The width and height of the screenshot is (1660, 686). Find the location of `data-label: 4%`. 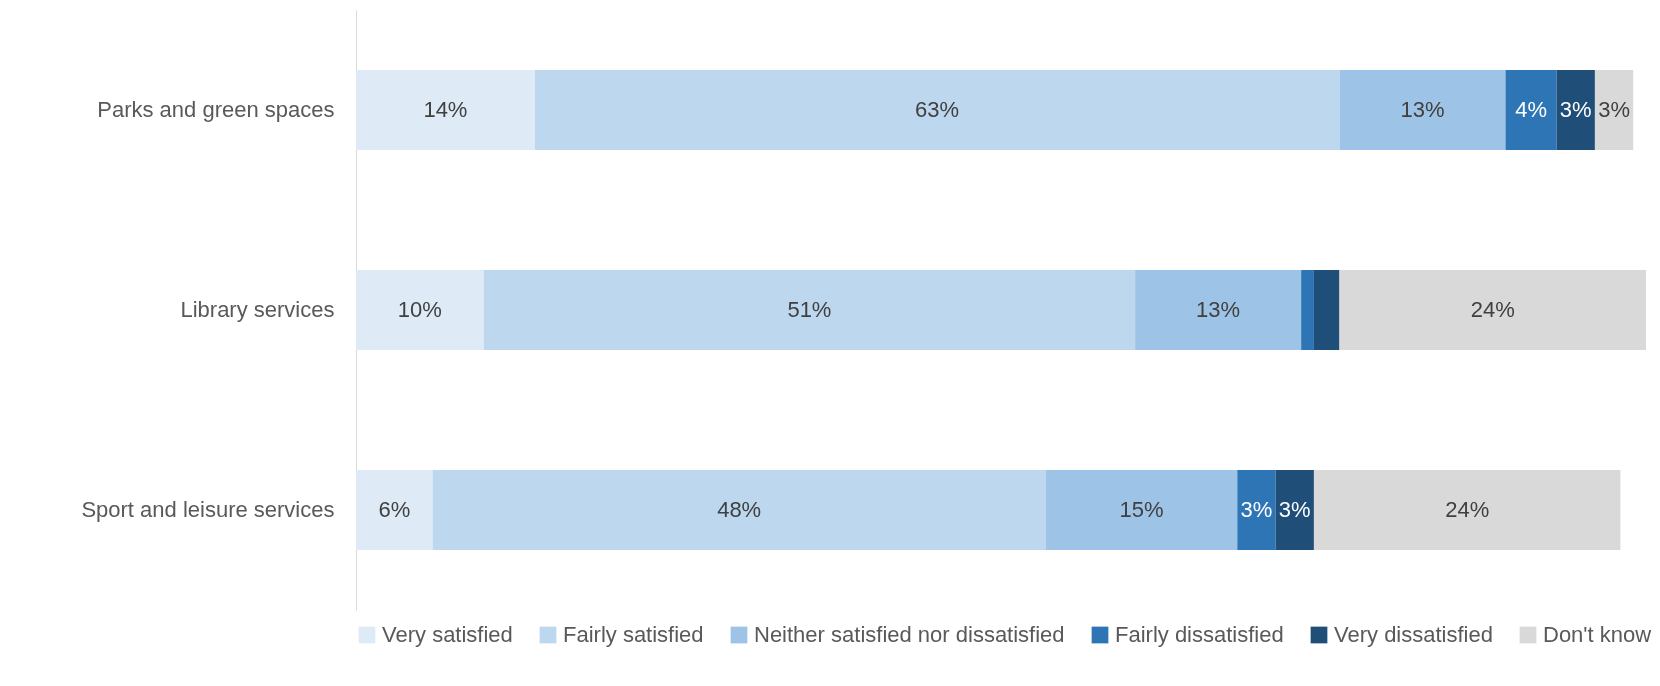

data-label: 4% is located at coordinates (1531, 109).